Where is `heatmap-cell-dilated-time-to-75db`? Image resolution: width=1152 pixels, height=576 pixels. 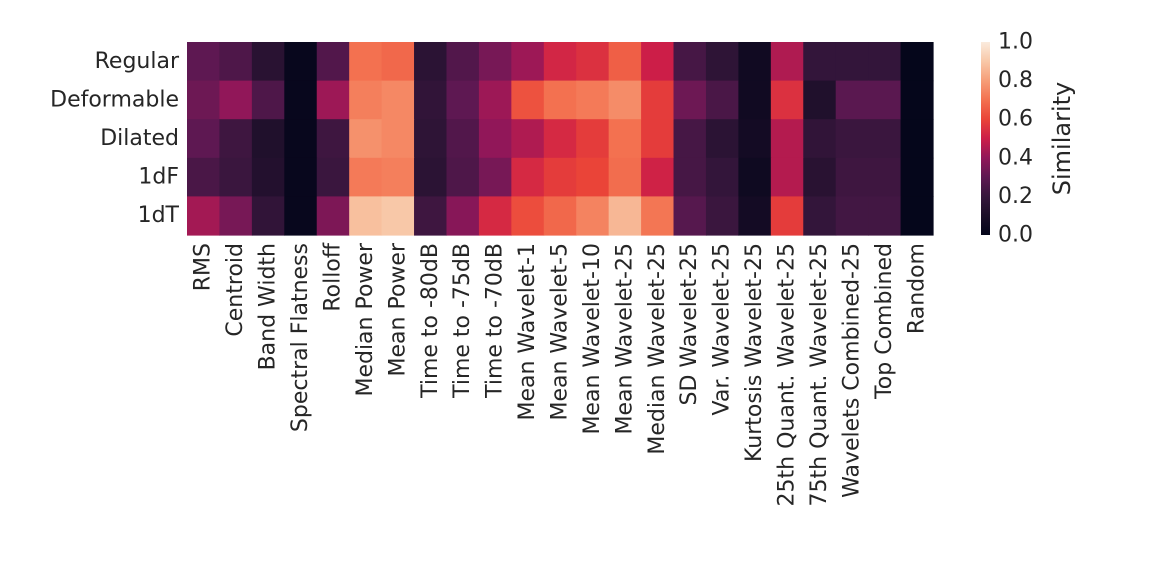
heatmap-cell-dilated-time-to-75db is located at coordinates (463, 139).